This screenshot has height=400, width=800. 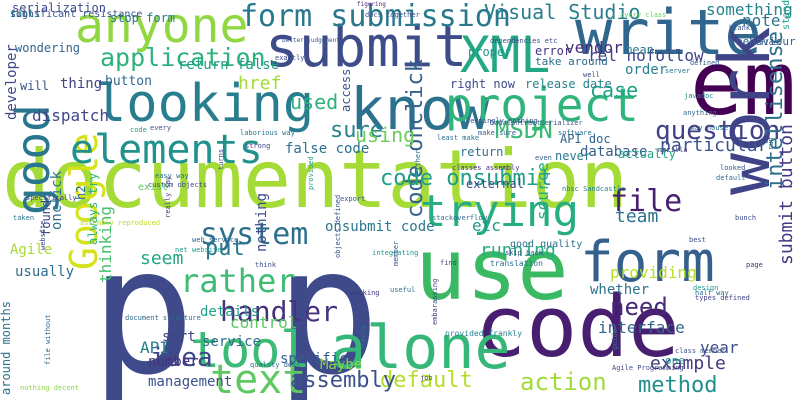 I want to click on word-nothing-decent: nothing decent, so click(x=50, y=388).